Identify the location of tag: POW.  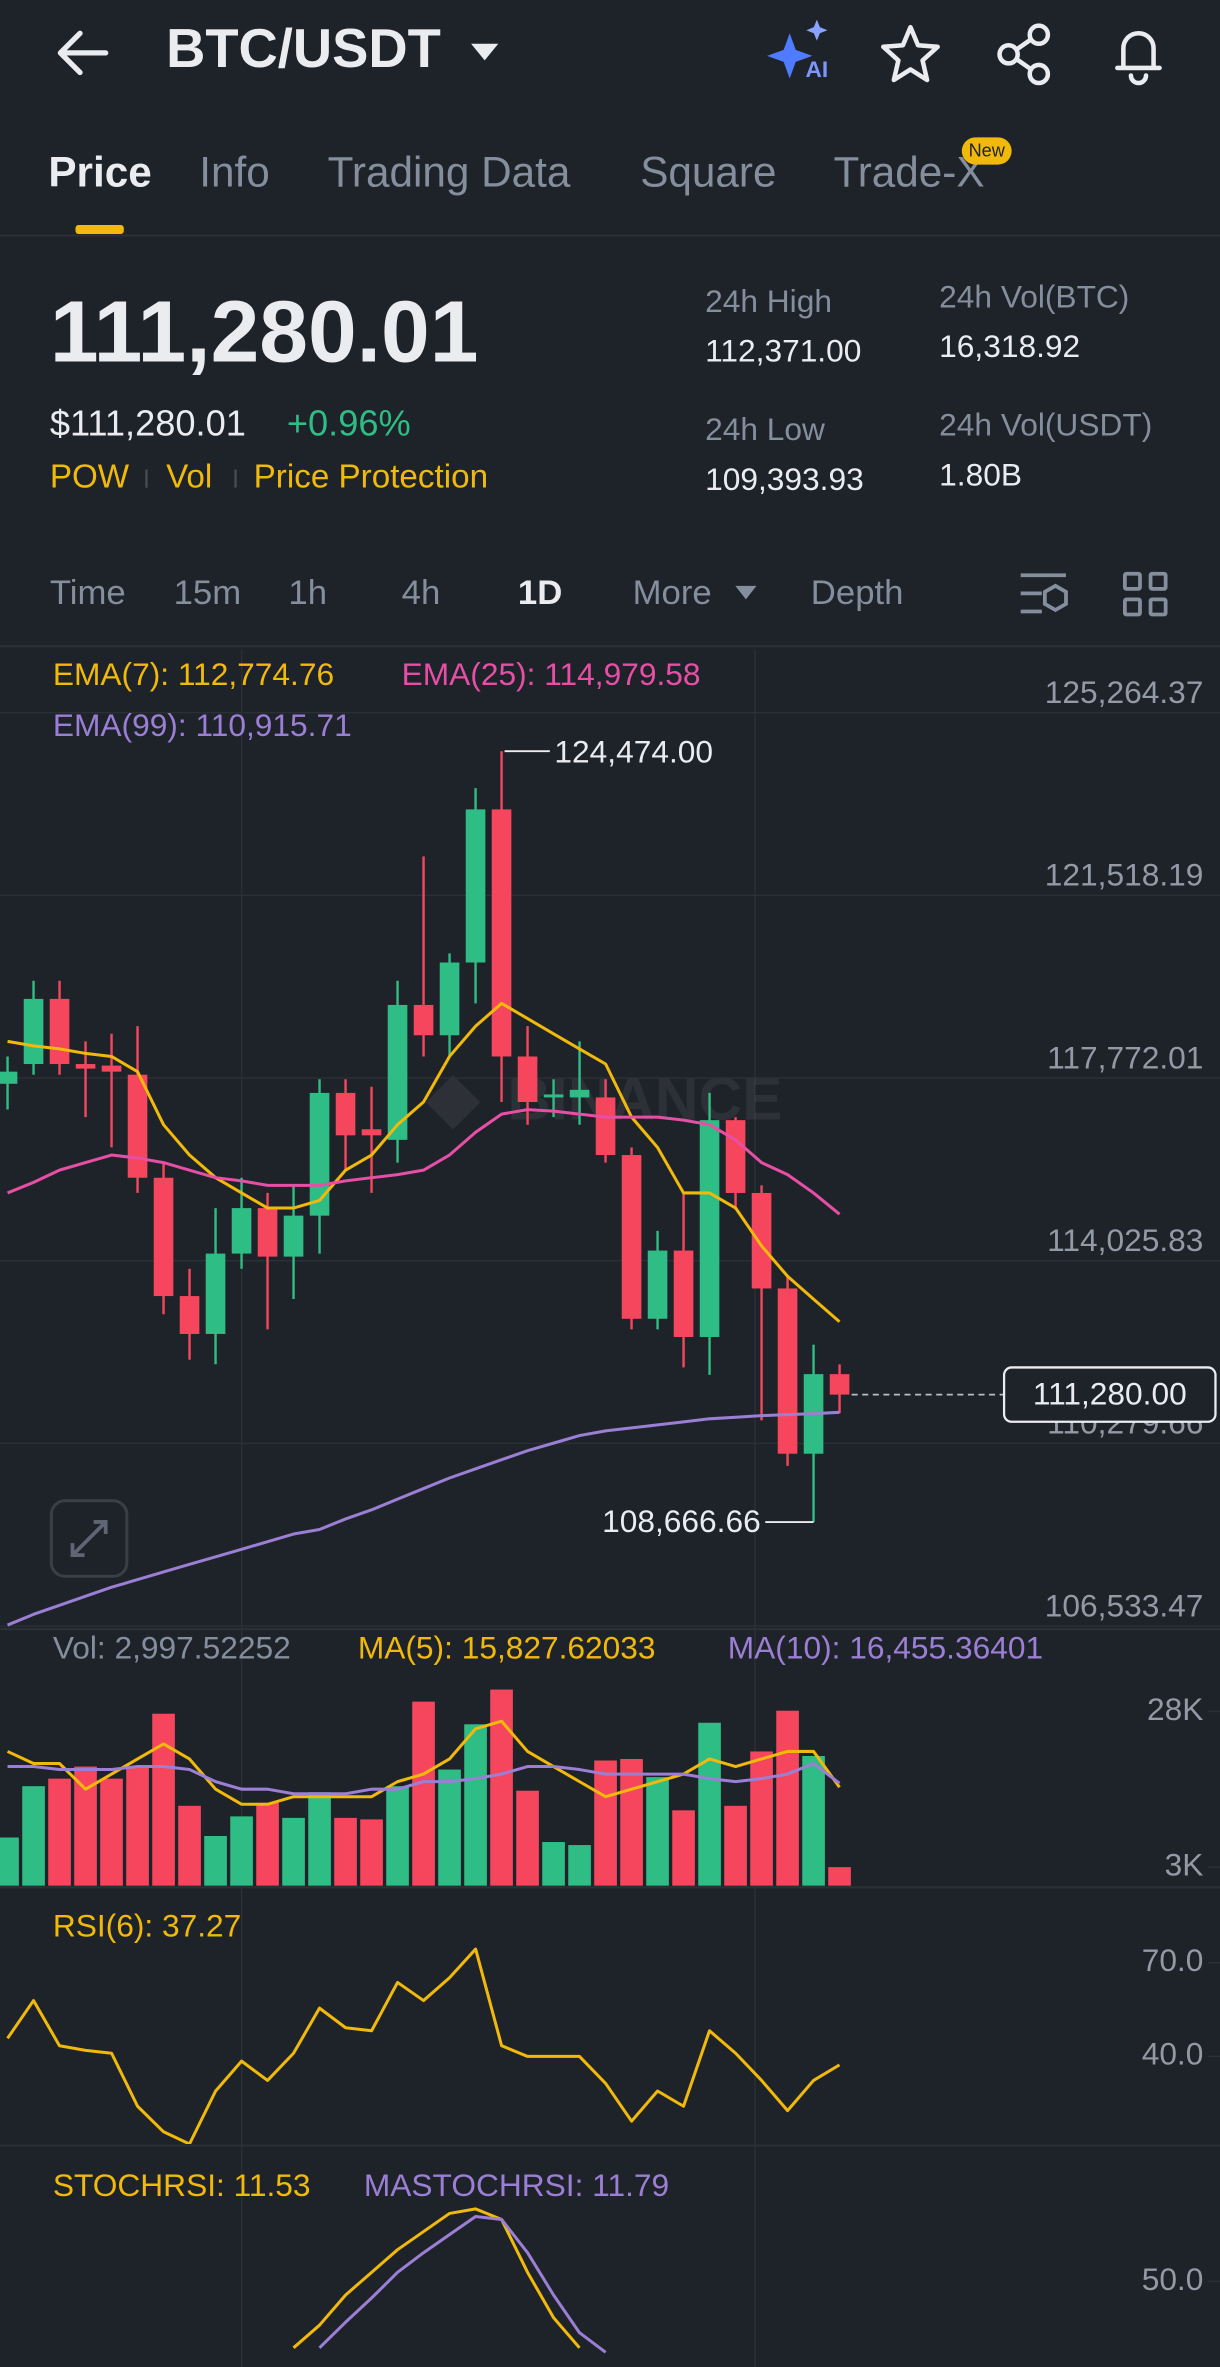
(90, 476).